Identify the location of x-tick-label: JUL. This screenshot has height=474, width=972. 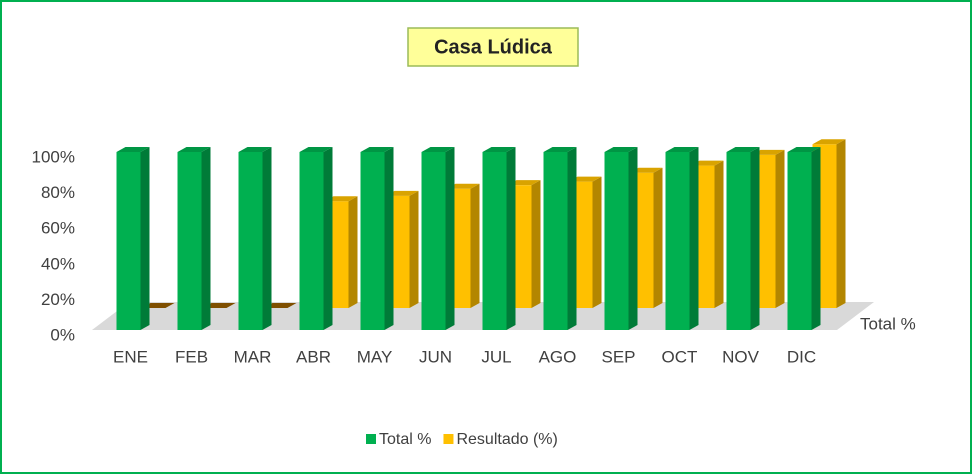
(496, 356).